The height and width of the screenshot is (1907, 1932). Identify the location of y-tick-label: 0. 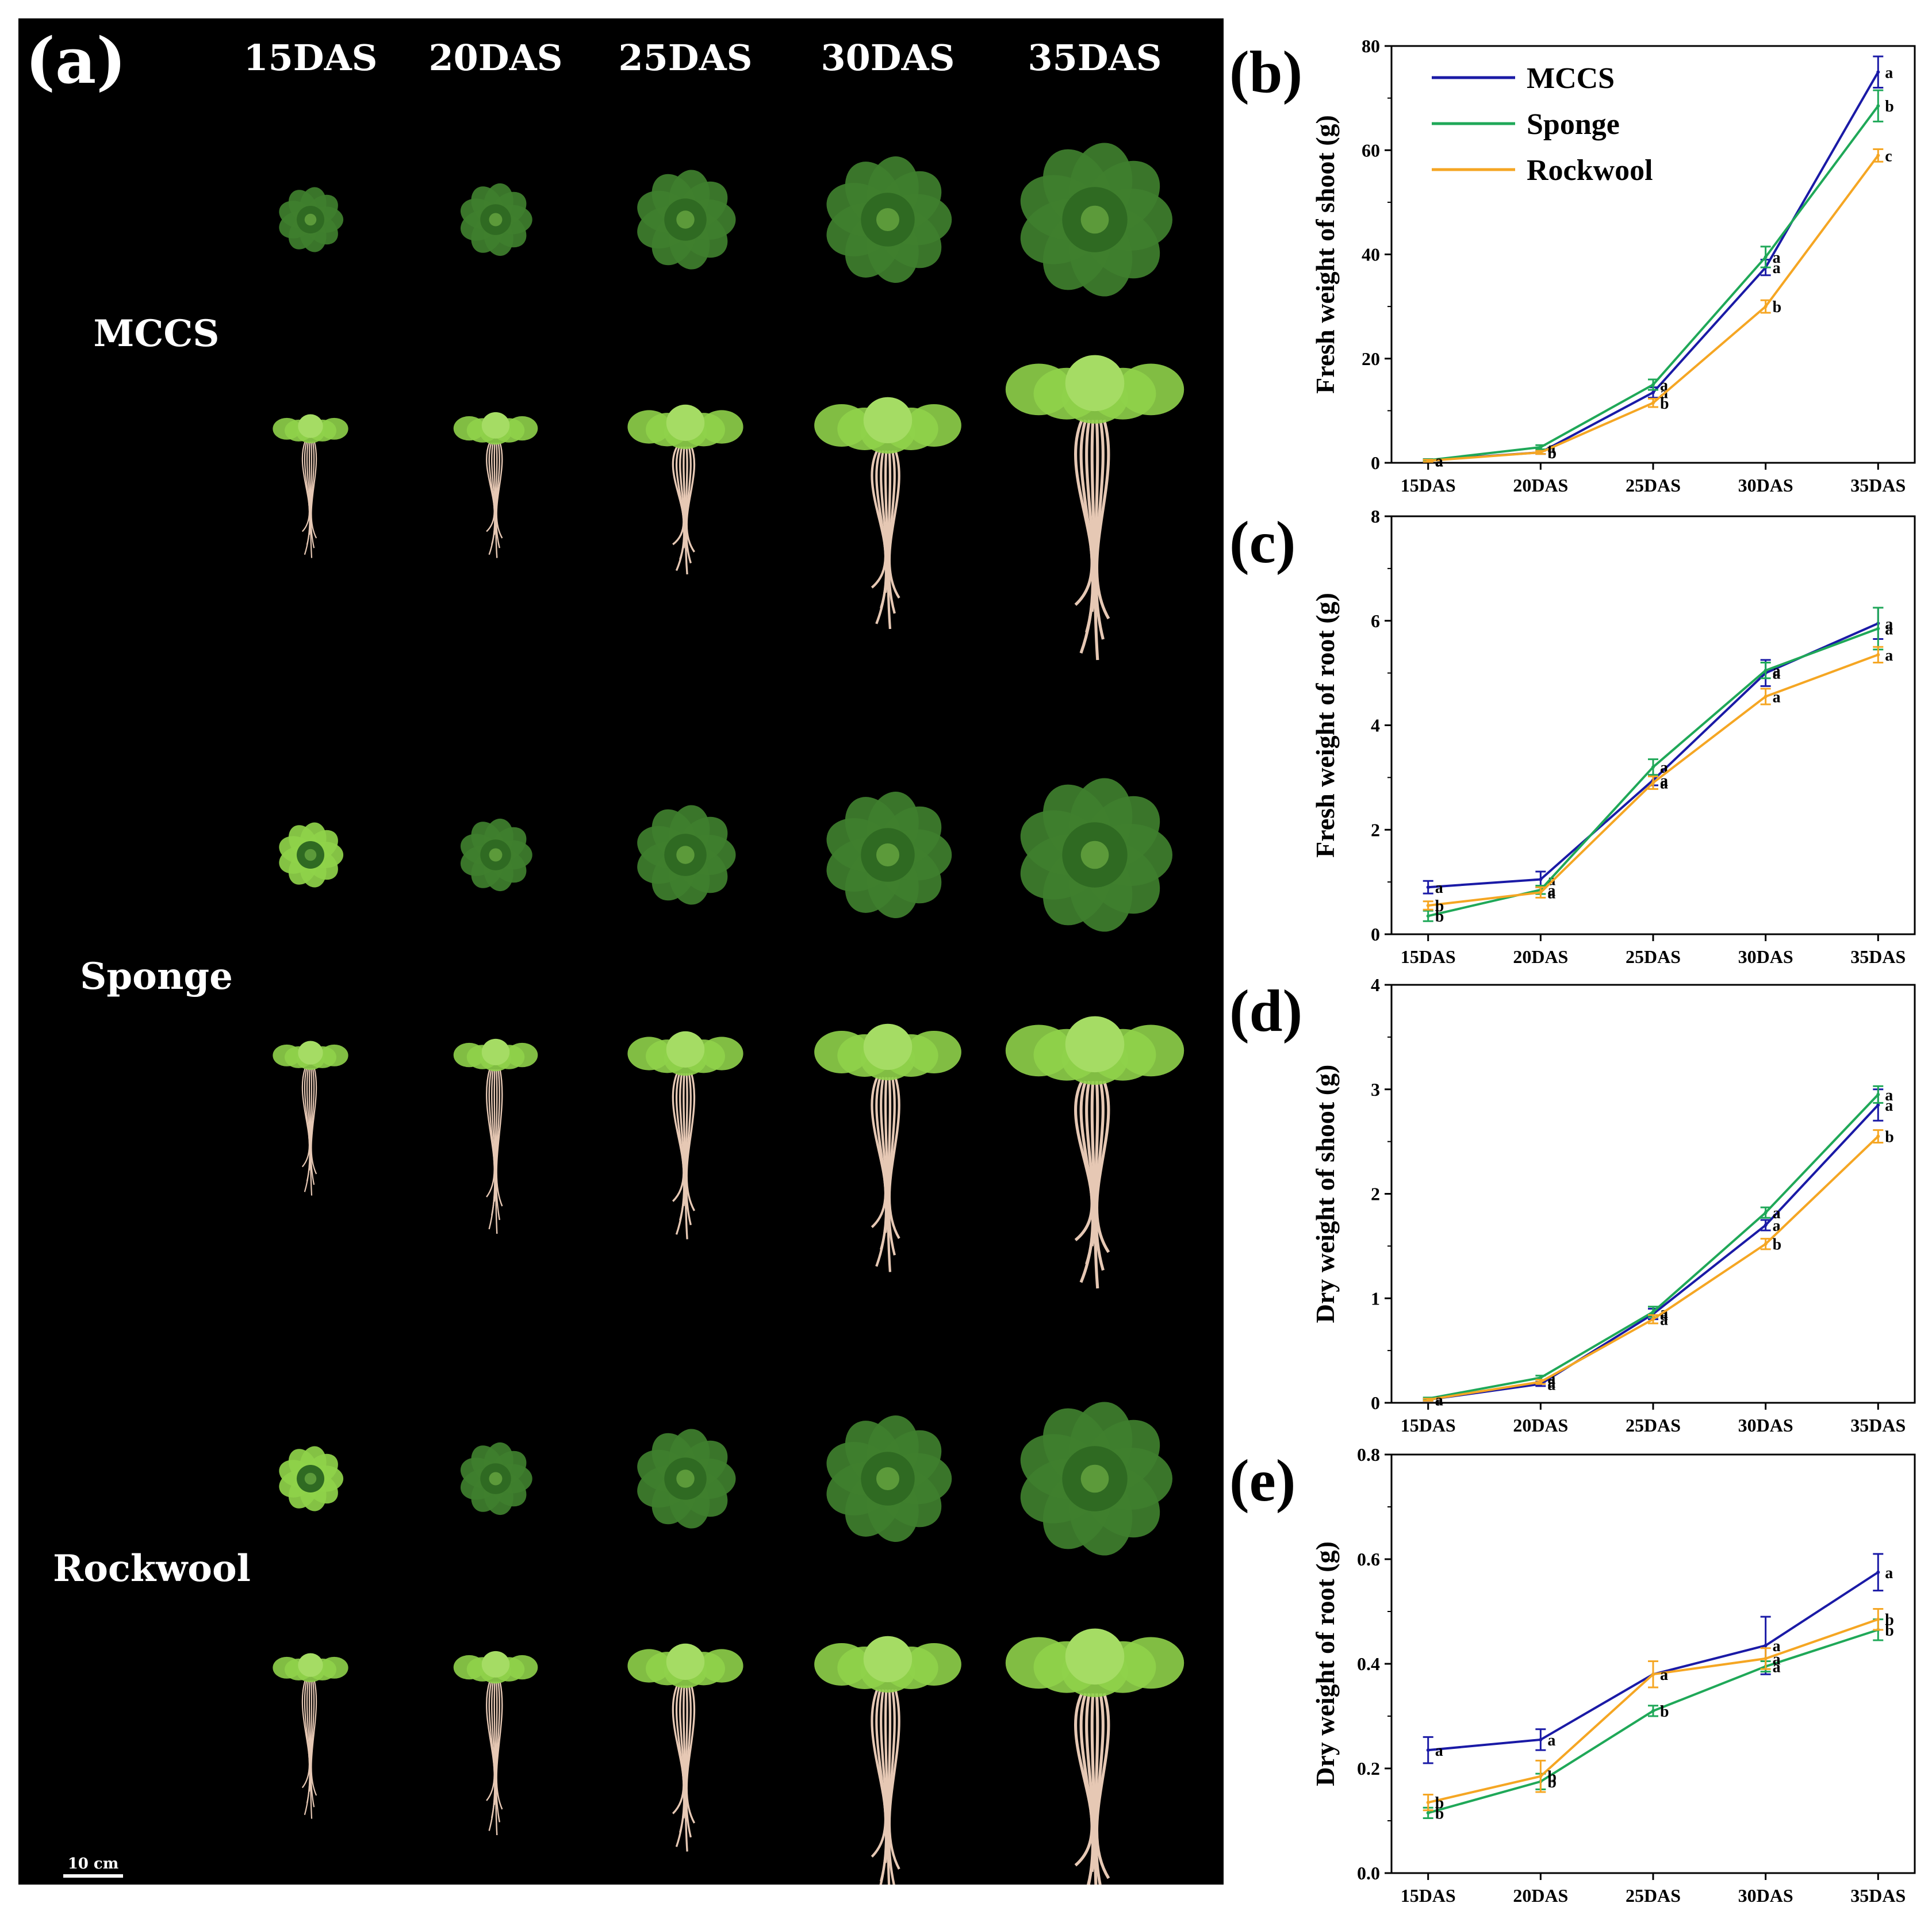
(1375, 462).